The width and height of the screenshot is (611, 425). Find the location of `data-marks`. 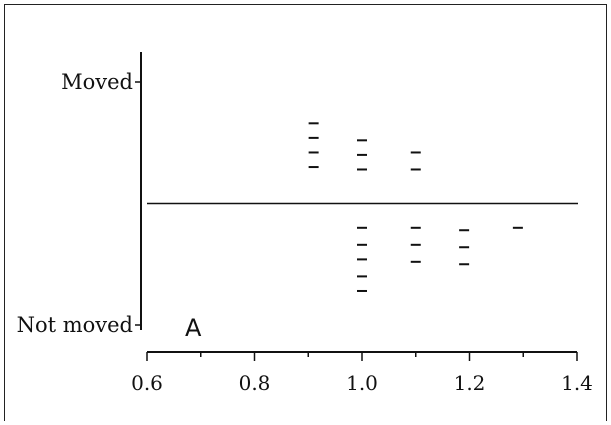

data-marks is located at coordinates (415, 207).